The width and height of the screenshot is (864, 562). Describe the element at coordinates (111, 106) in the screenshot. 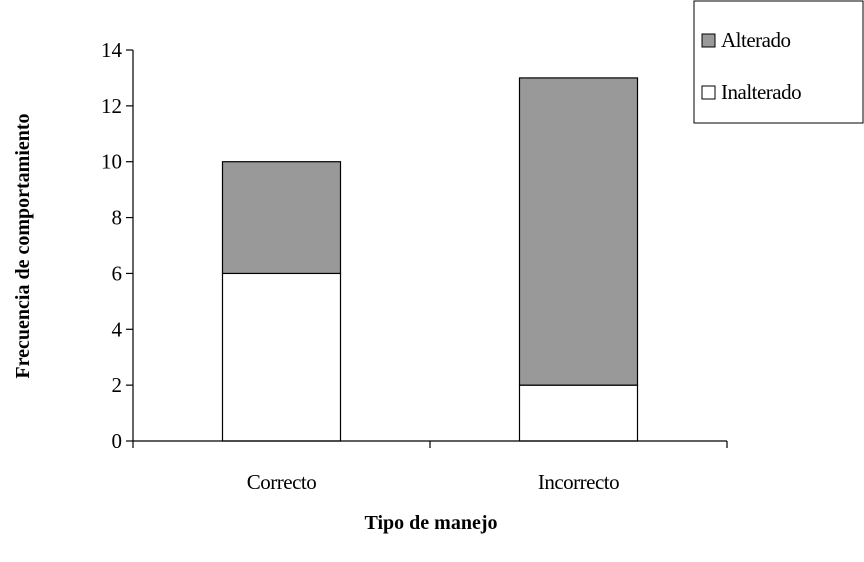

I see `y-tick-label: 12` at that location.